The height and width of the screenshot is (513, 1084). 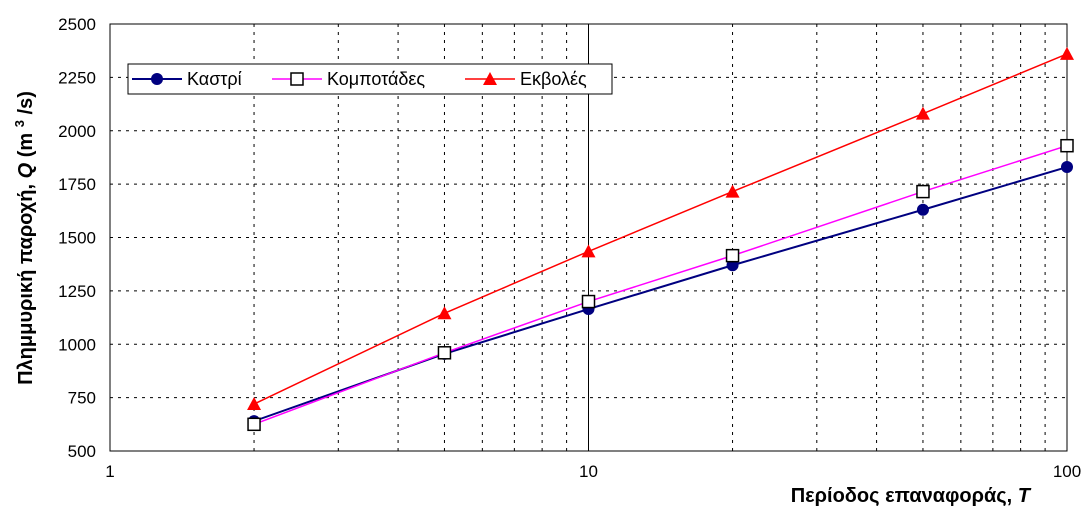 I want to click on y-tick-label: 2000, so click(x=77, y=131).